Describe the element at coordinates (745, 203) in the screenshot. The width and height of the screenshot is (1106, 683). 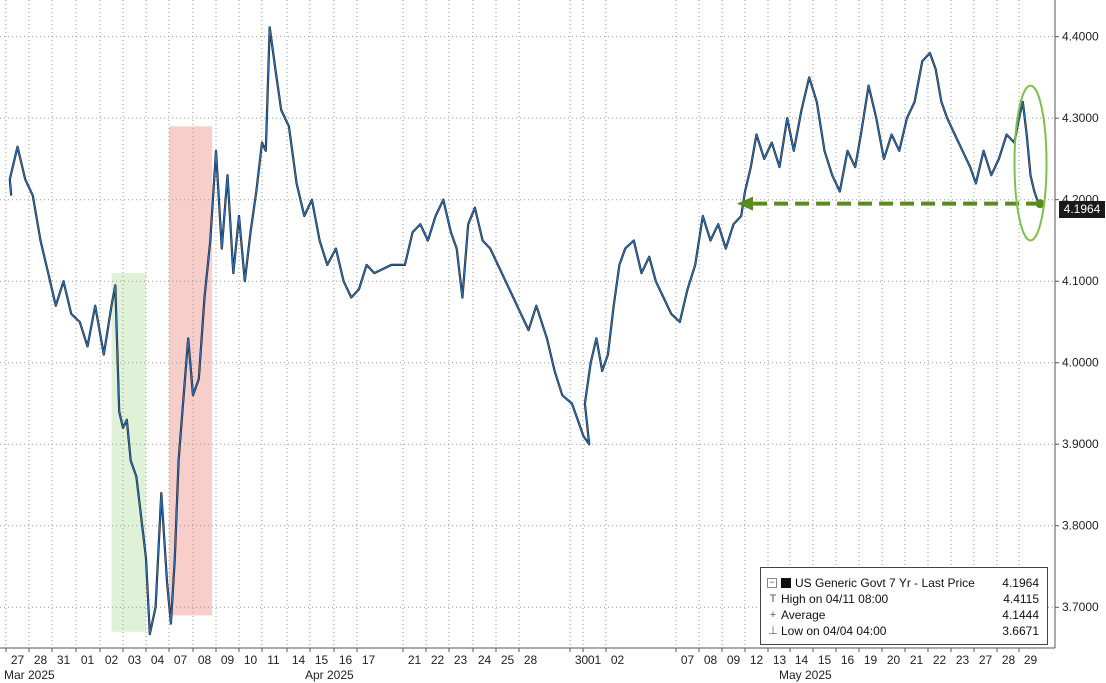
I see `reference-arrow-head` at that location.